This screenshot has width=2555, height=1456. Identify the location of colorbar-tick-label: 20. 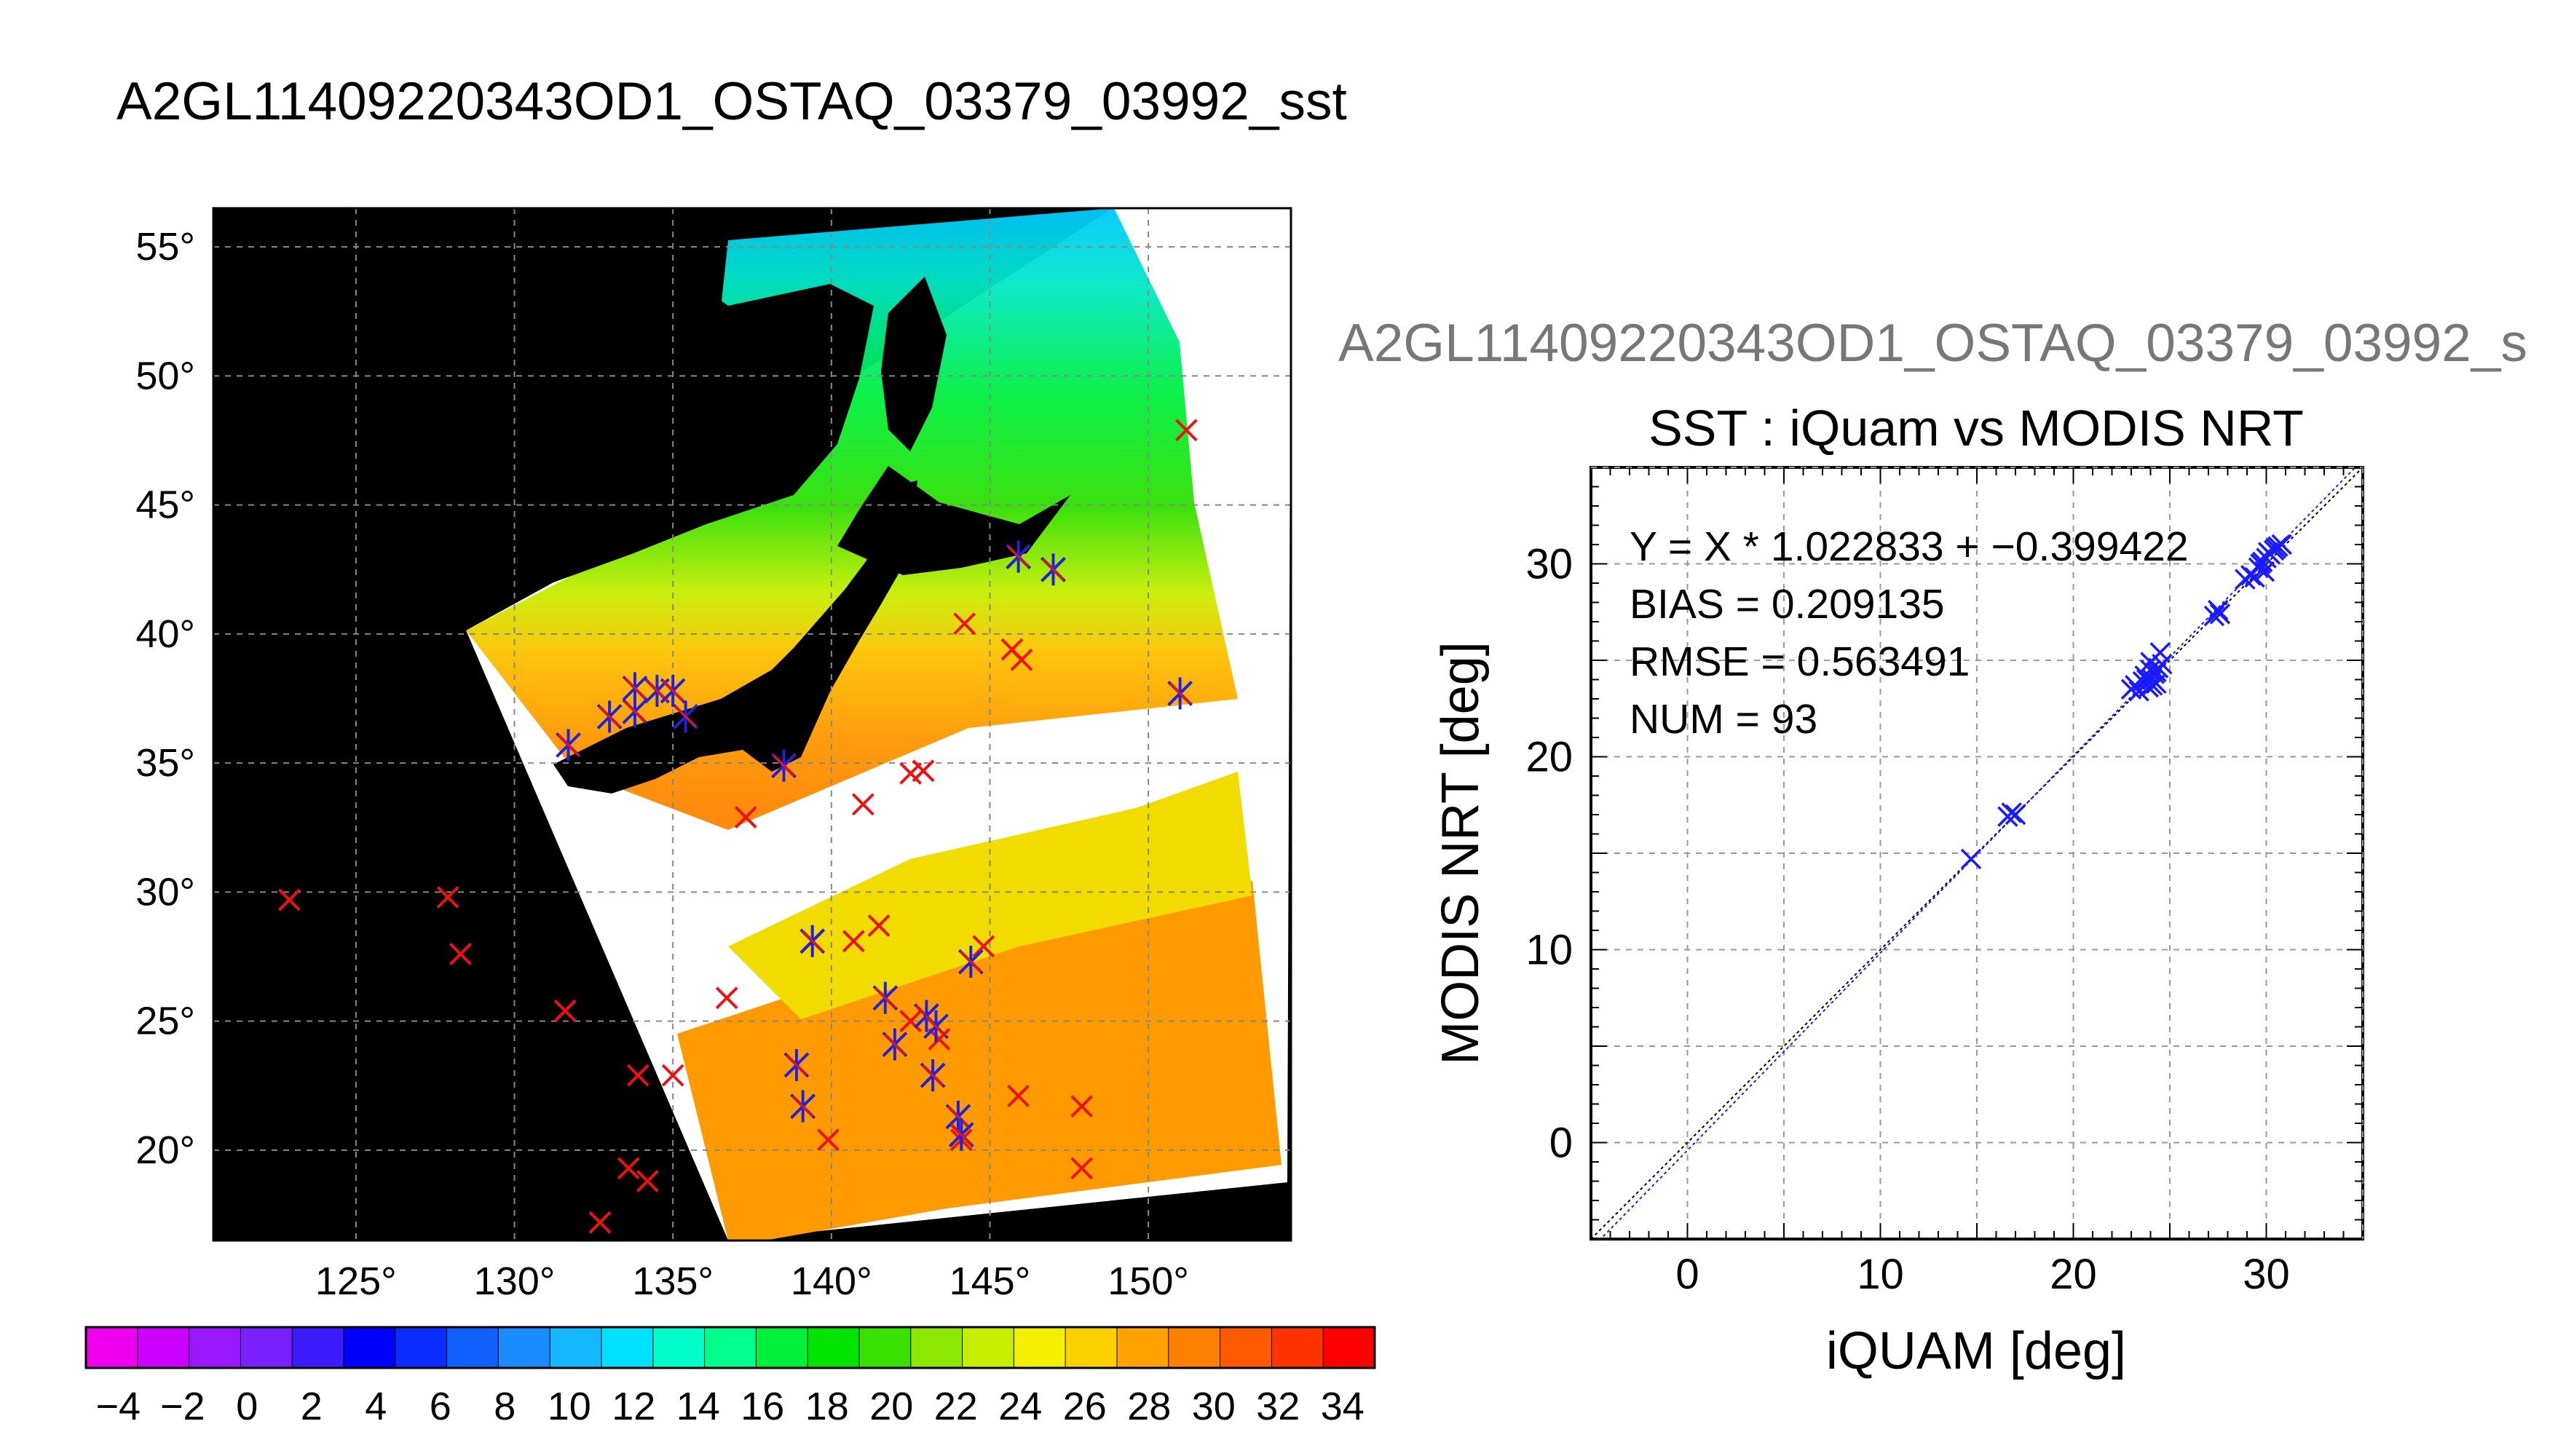
(891, 1406).